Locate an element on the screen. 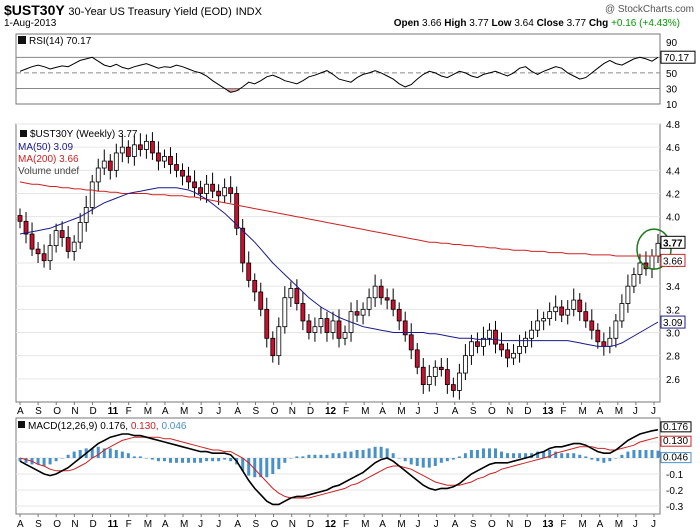 This screenshot has height=530, width=700. ma50-last-value: 3.09 is located at coordinates (673, 323).